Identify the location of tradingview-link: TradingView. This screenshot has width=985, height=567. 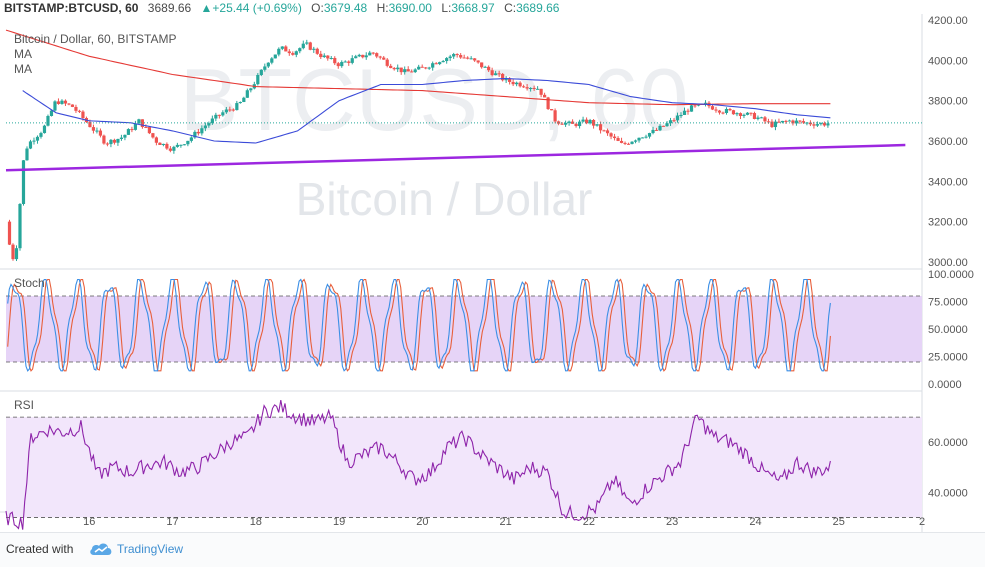
(150, 549).